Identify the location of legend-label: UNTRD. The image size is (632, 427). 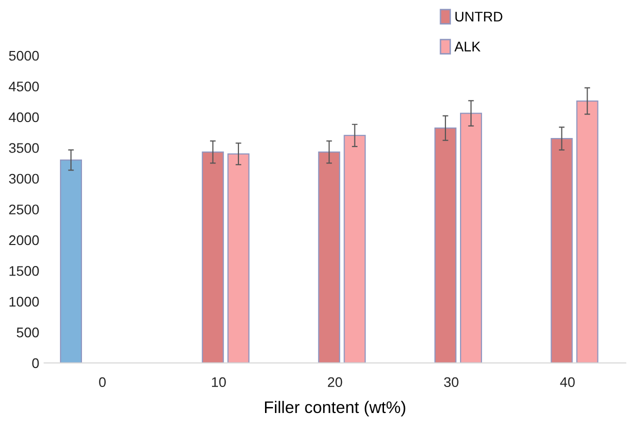
(478, 17).